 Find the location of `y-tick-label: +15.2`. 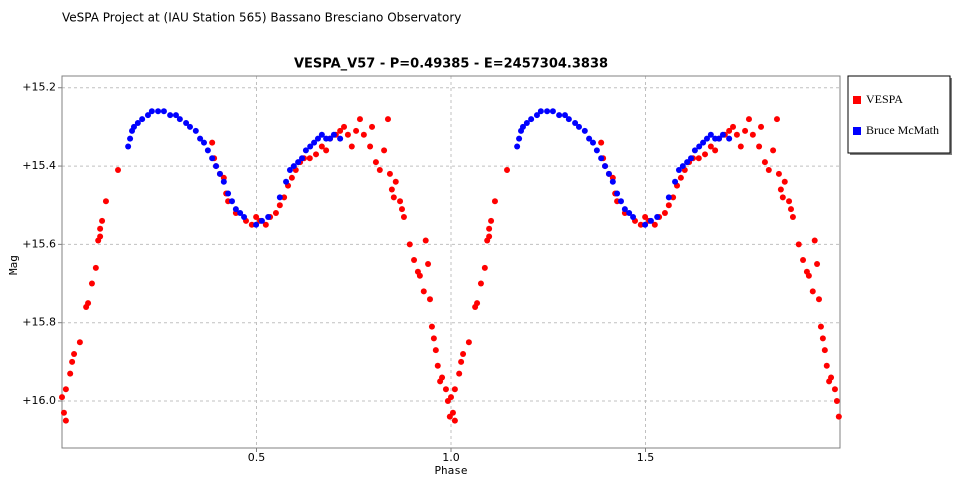

y-tick-label: +15.2 is located at coordinates (39, 87).